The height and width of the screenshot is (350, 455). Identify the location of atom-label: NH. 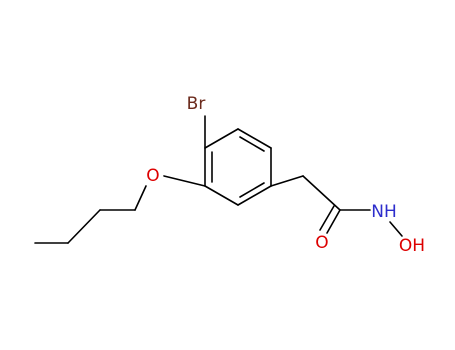
(384, 212).